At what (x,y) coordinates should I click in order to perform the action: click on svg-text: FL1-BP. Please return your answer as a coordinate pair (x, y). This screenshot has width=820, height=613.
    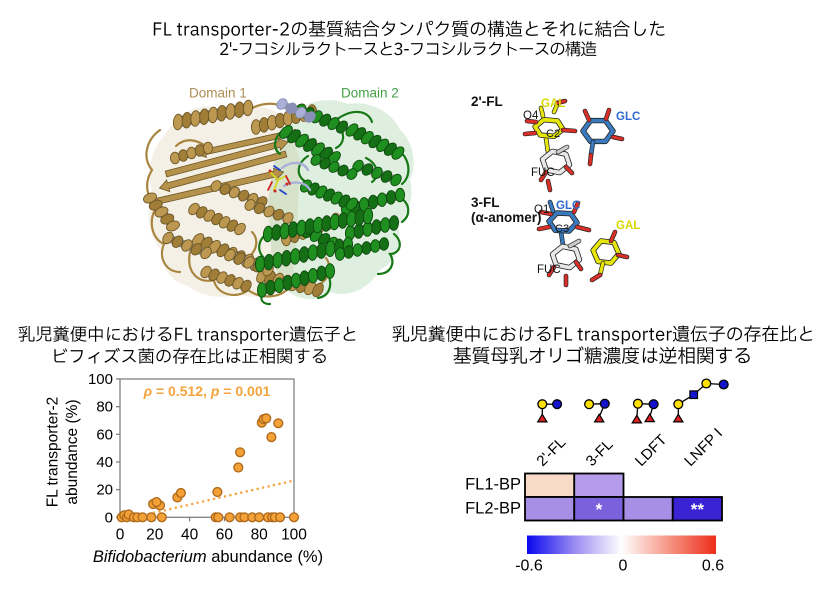
    Looking at the image, I should click on (493, 485).